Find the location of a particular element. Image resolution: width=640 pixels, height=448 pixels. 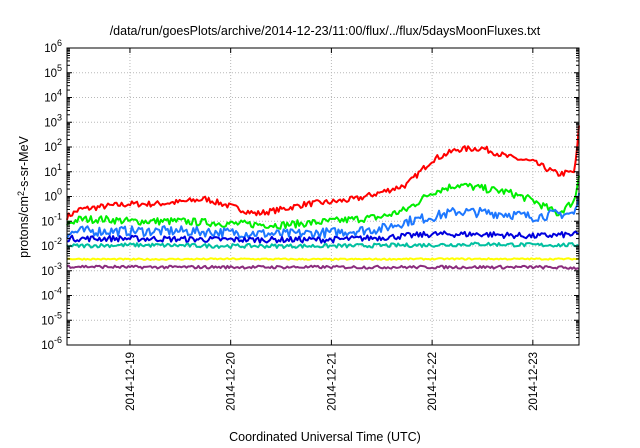

y-tick-label: 10⁰ is located at coordinates (53, 195).